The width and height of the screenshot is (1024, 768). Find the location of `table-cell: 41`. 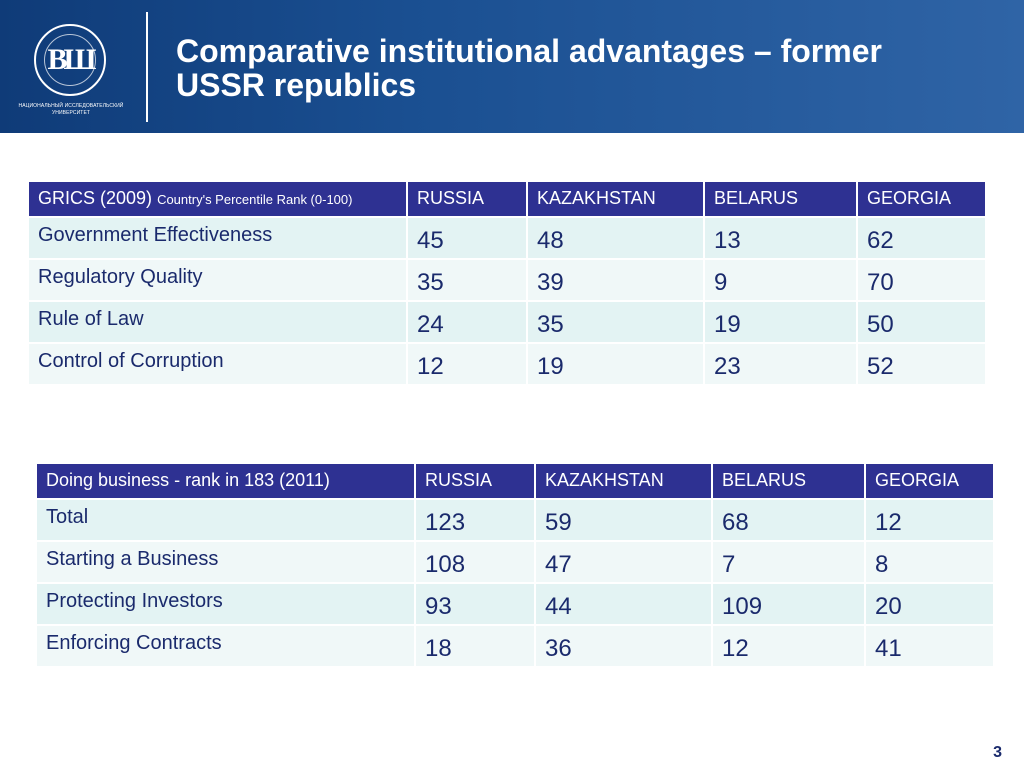

table-cell: 41 is located at coordinates (929, 646).